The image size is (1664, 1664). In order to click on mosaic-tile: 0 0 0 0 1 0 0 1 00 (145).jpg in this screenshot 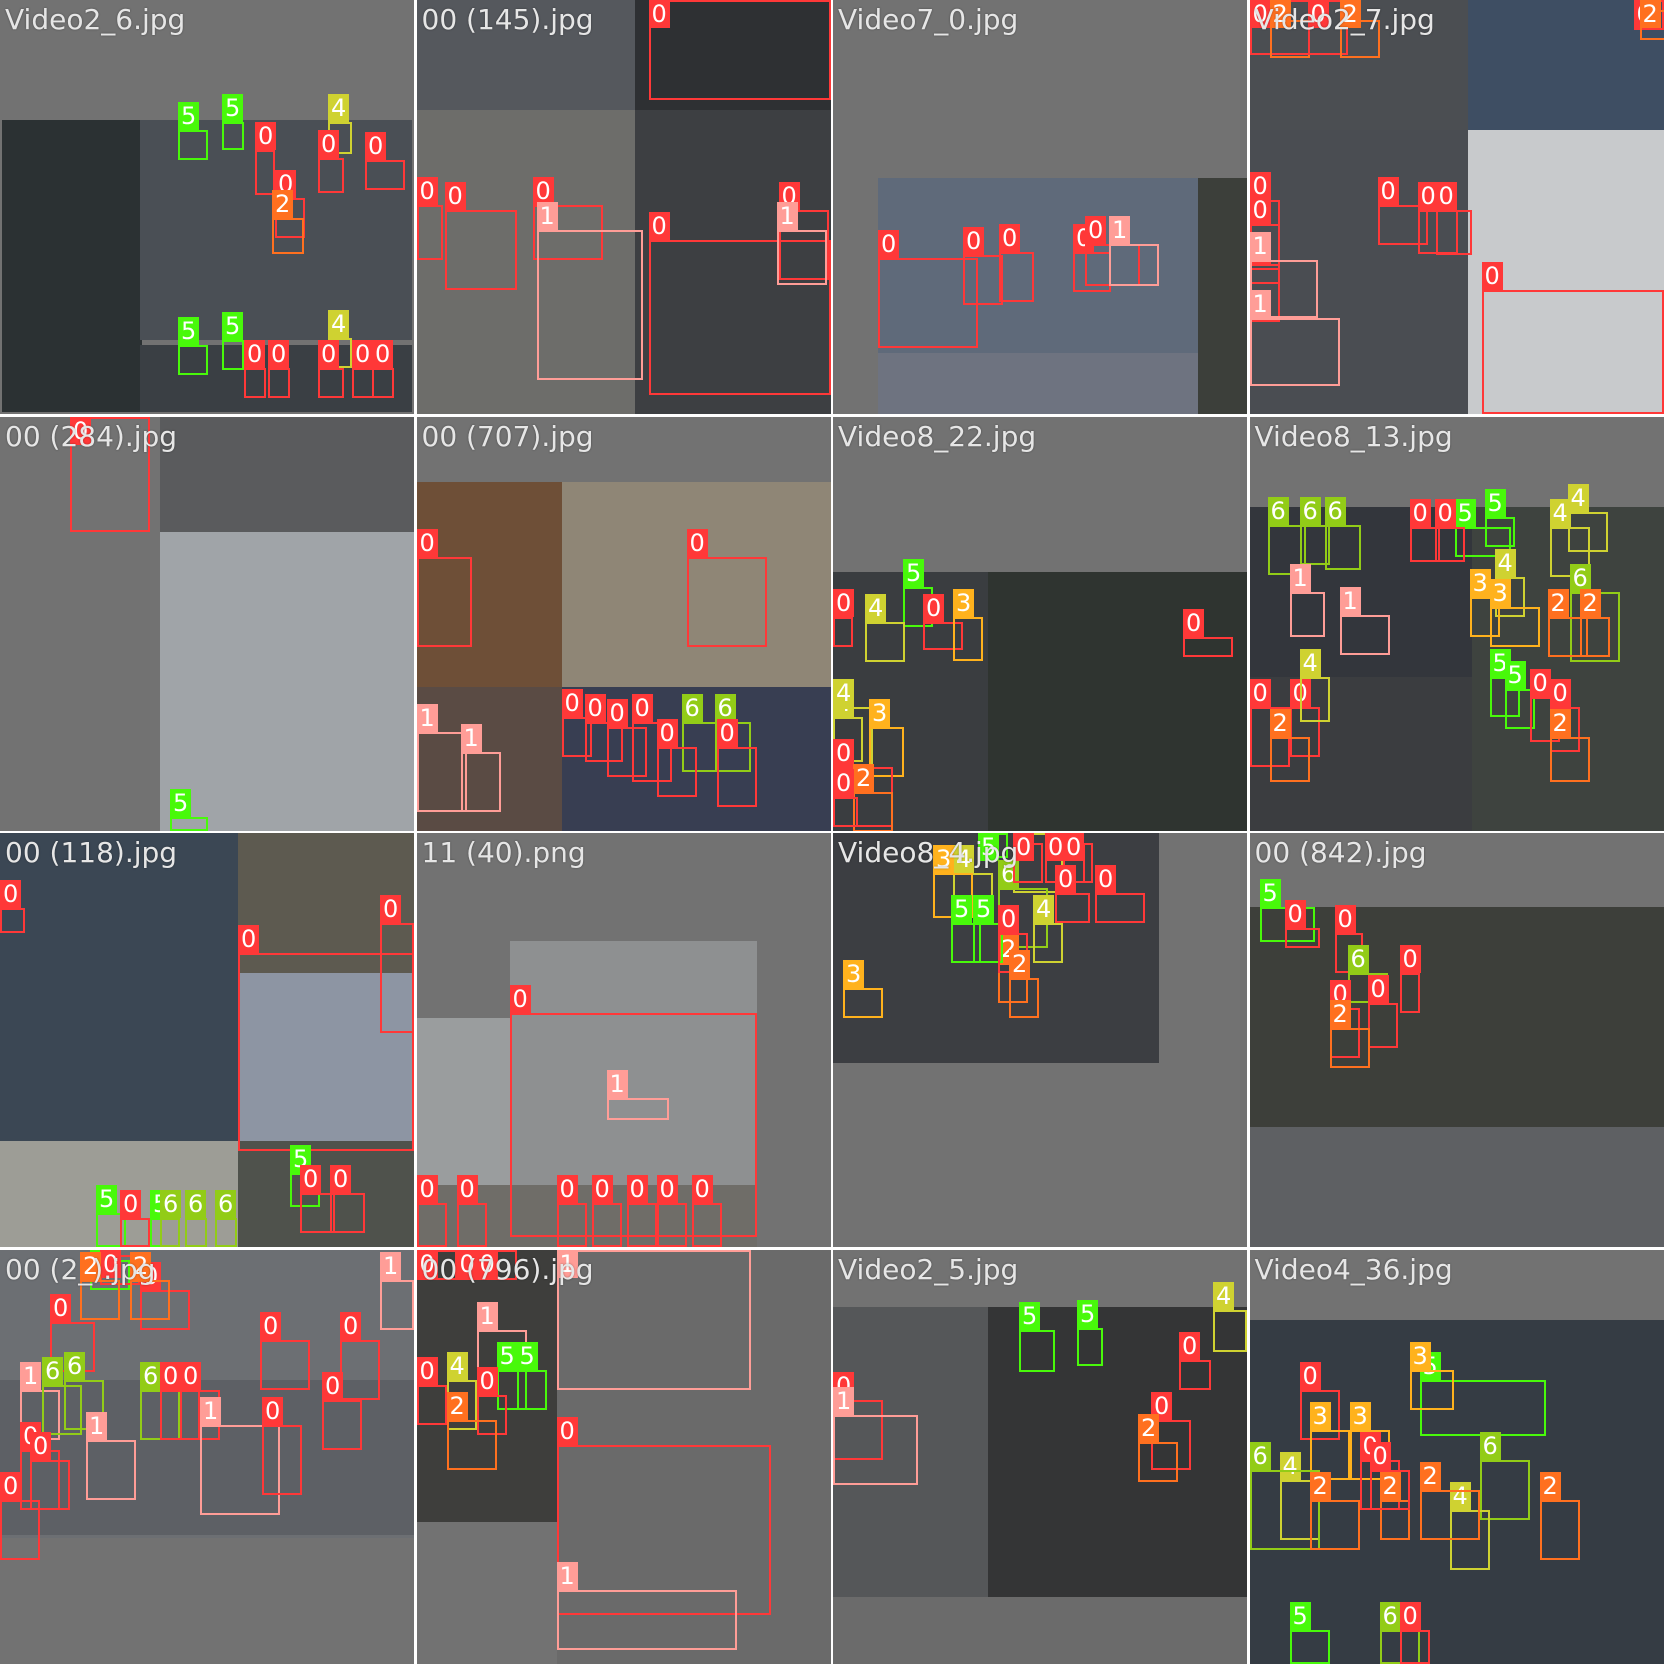, I will do `click(623, 207)`.